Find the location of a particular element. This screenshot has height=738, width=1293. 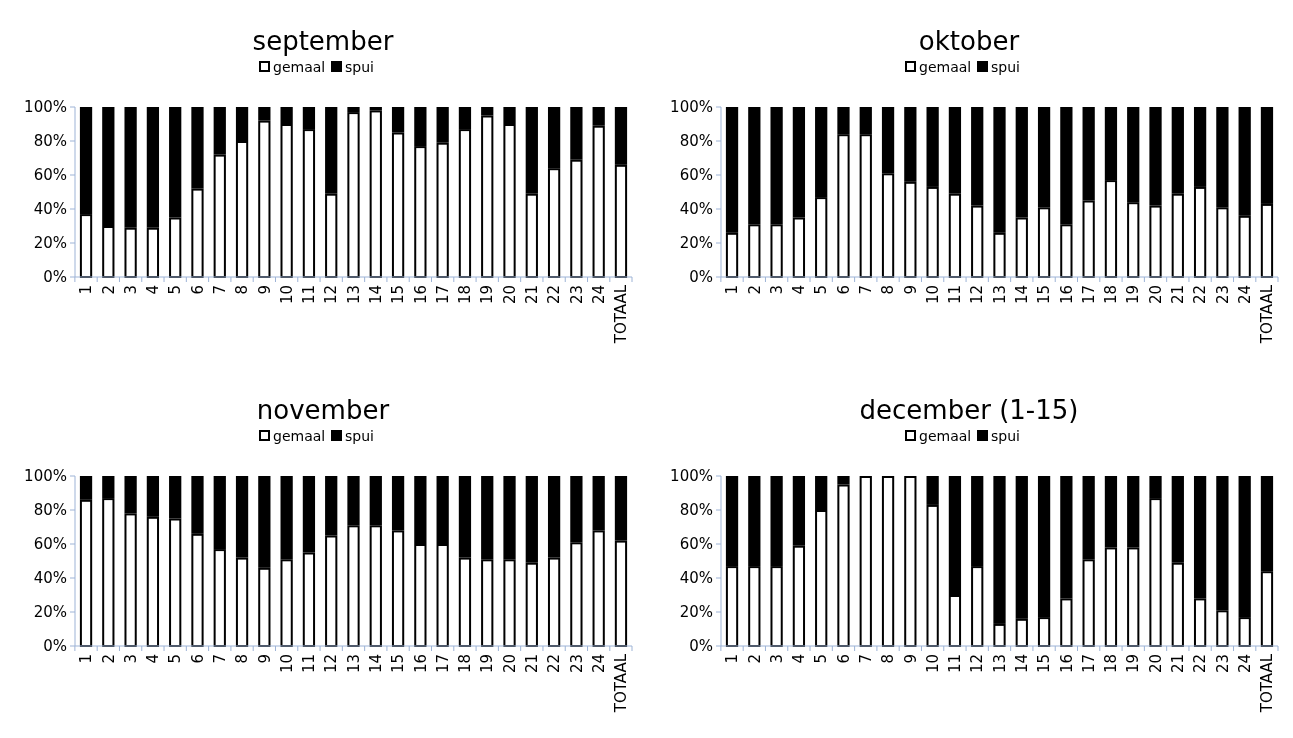

chart-title: oktober is located at coordinates (969, 41).